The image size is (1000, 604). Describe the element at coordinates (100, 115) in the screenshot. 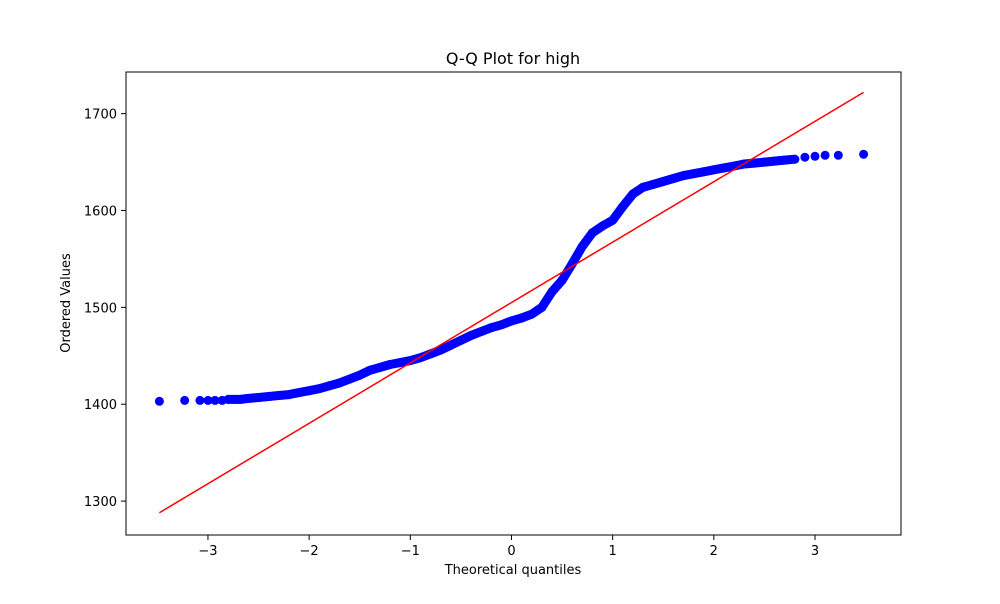

I see `y-tick-label: 1700` at that location.